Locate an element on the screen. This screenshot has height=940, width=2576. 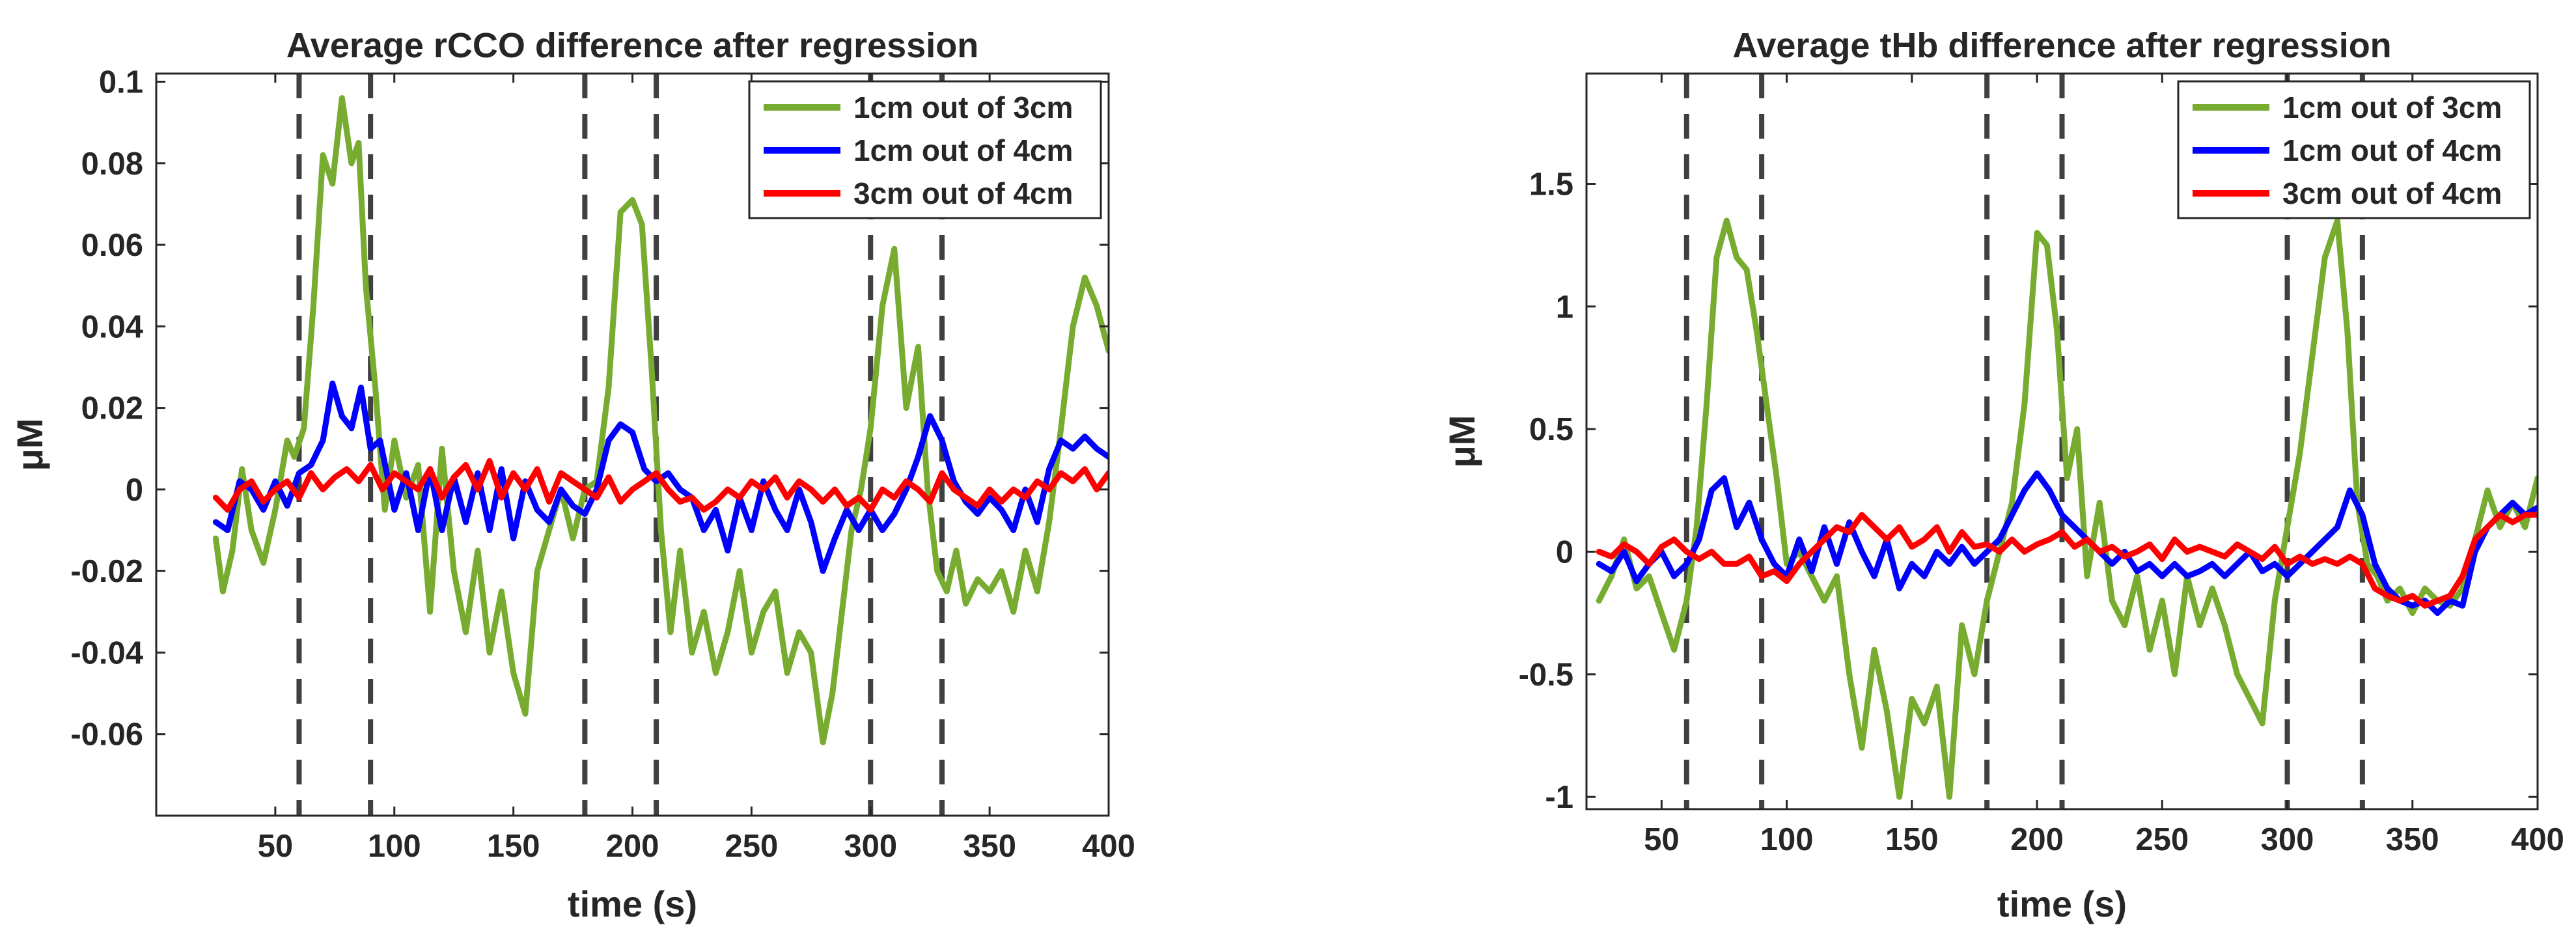
y-tick-label: -1 is located at coordinates (1559, 797).